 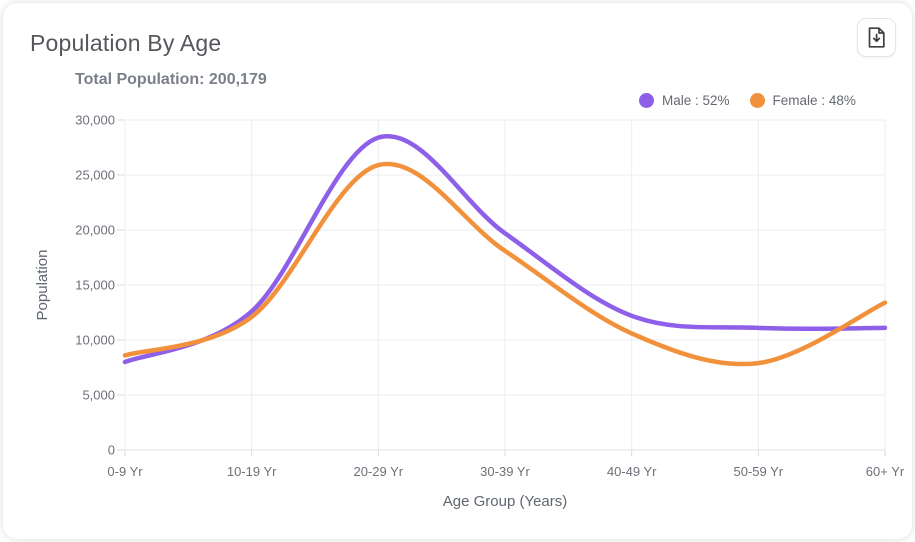 I want to click on page-title: Population By Age, so click(x=126, y=43).